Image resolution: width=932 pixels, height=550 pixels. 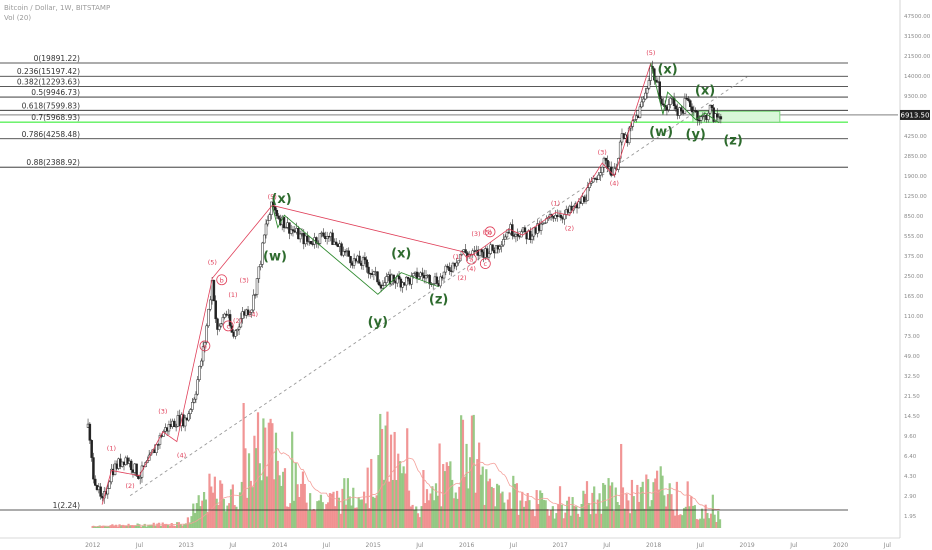 I want to click on price-tag-bg, so click(x=915, y=114).